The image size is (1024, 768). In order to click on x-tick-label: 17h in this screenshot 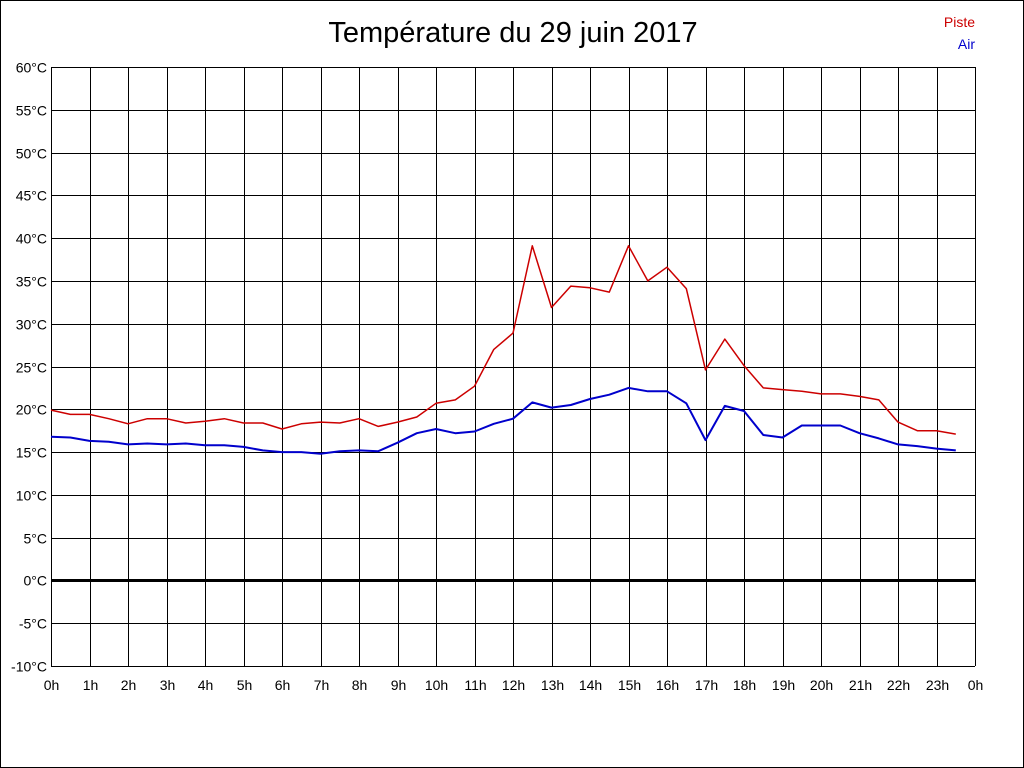, I will do `click(706, 685)`.